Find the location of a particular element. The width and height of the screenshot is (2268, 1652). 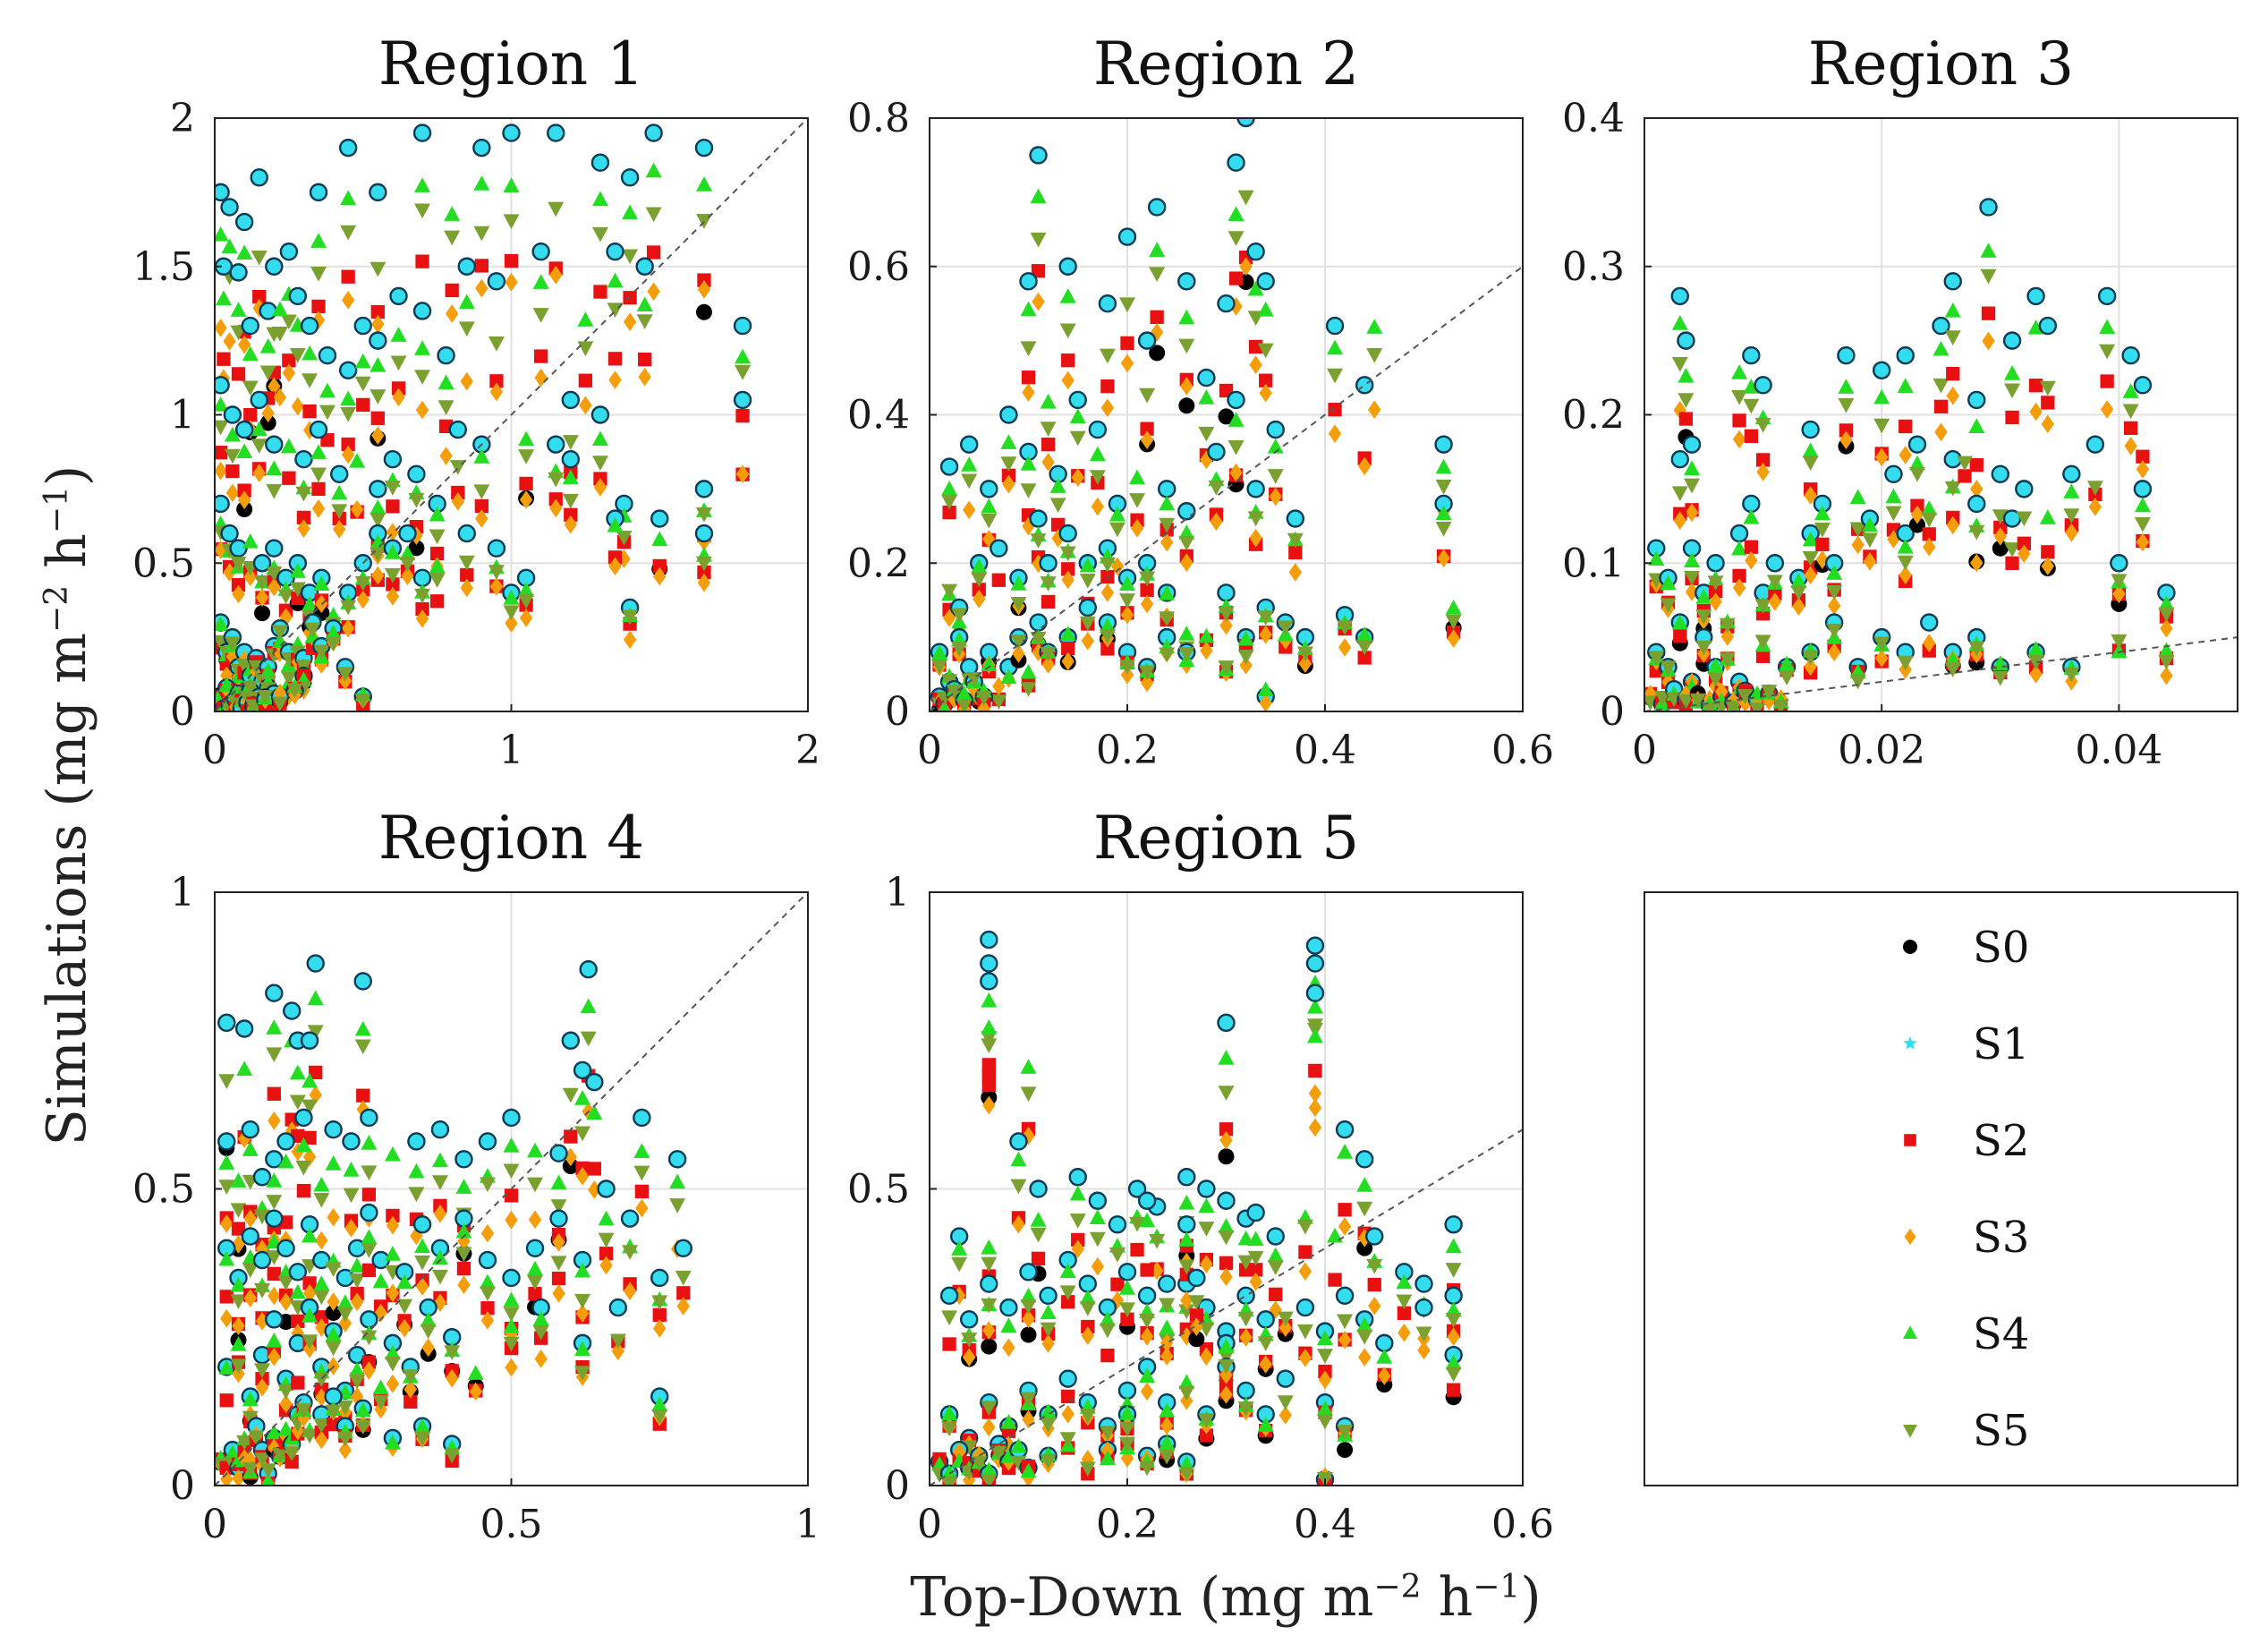

x-tick-label: 0 is located at coordinates (929, 1524).